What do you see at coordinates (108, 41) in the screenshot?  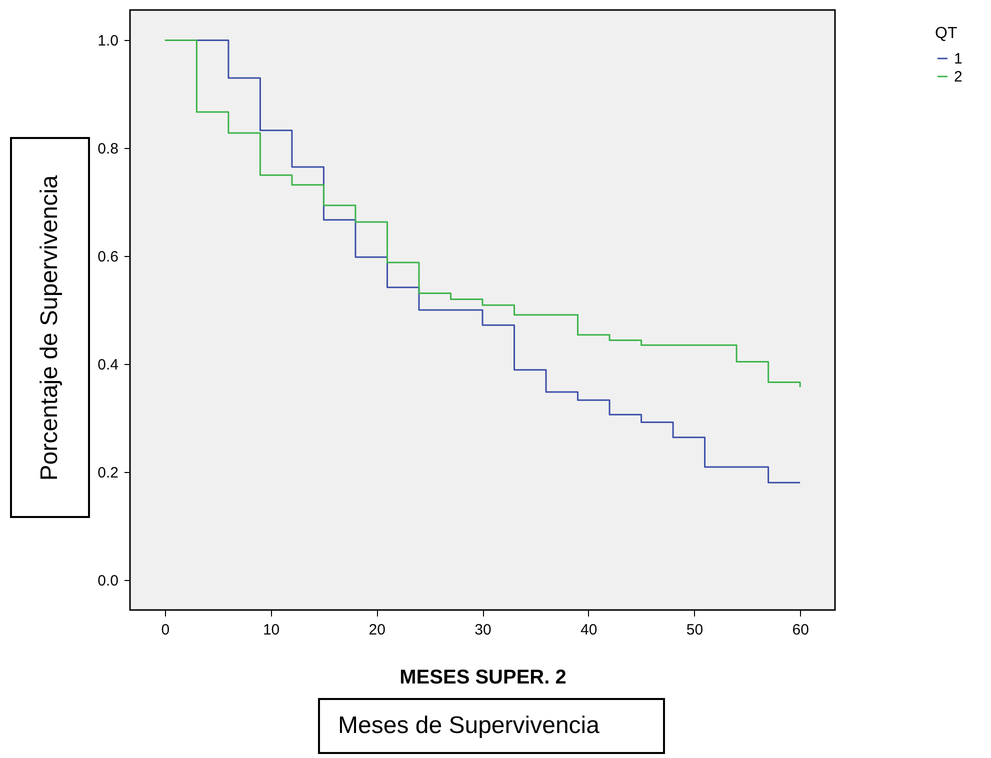 I see `y-tick-label: 1.0` at bounding box center [108, 41].